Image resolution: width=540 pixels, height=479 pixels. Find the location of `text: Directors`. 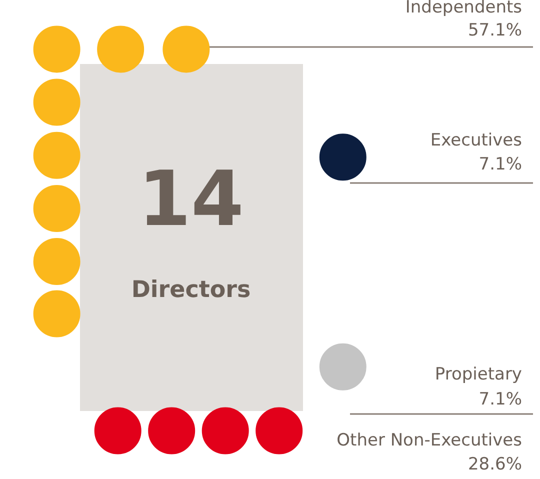

text: Directors is located at coordinates (191, 289).